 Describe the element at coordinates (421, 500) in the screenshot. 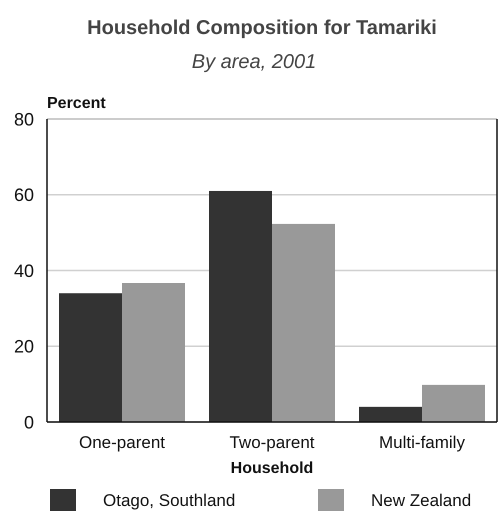

I see `legend-label: New Zealand` at that location.